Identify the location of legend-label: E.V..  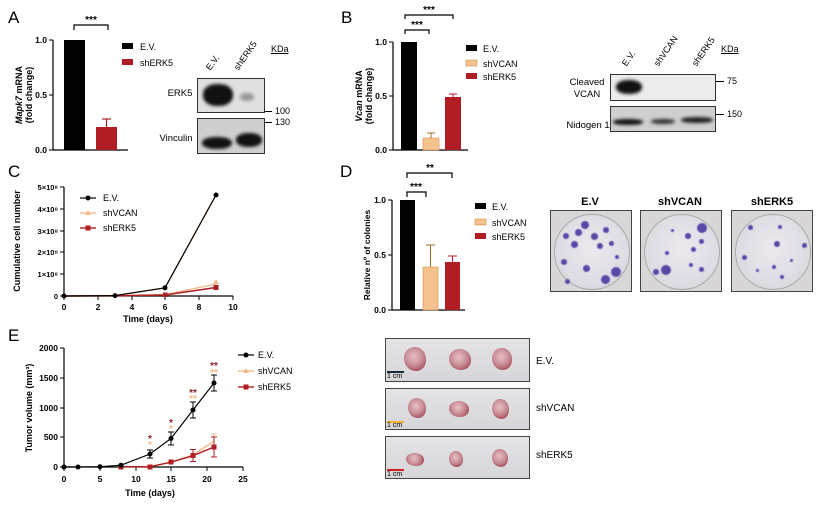
(148, 47).